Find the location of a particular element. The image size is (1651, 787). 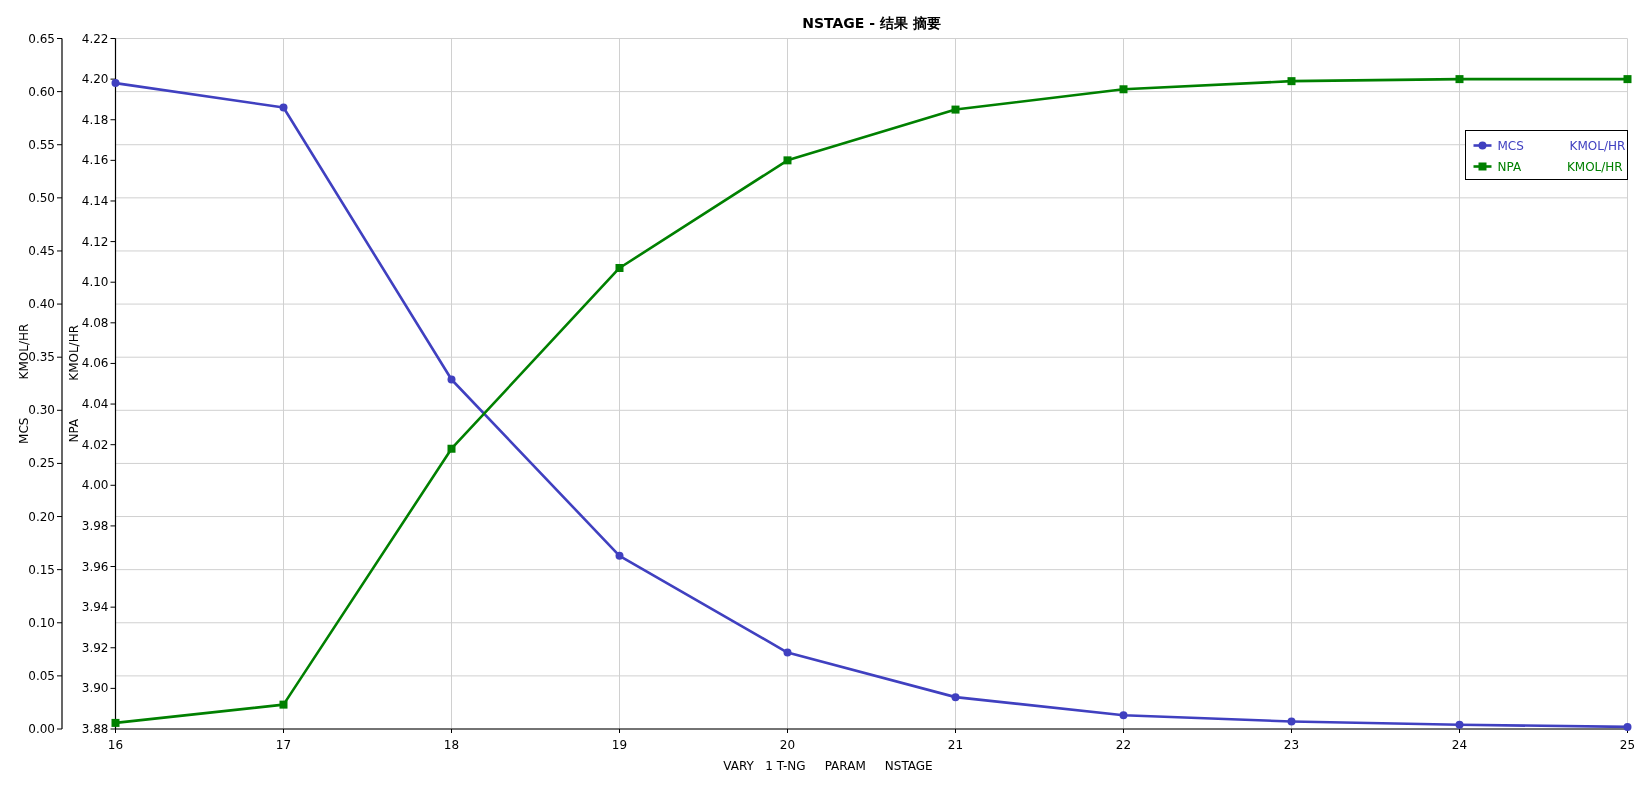

y2-tick-label: 4.00 is located at coordinates (95, 485).